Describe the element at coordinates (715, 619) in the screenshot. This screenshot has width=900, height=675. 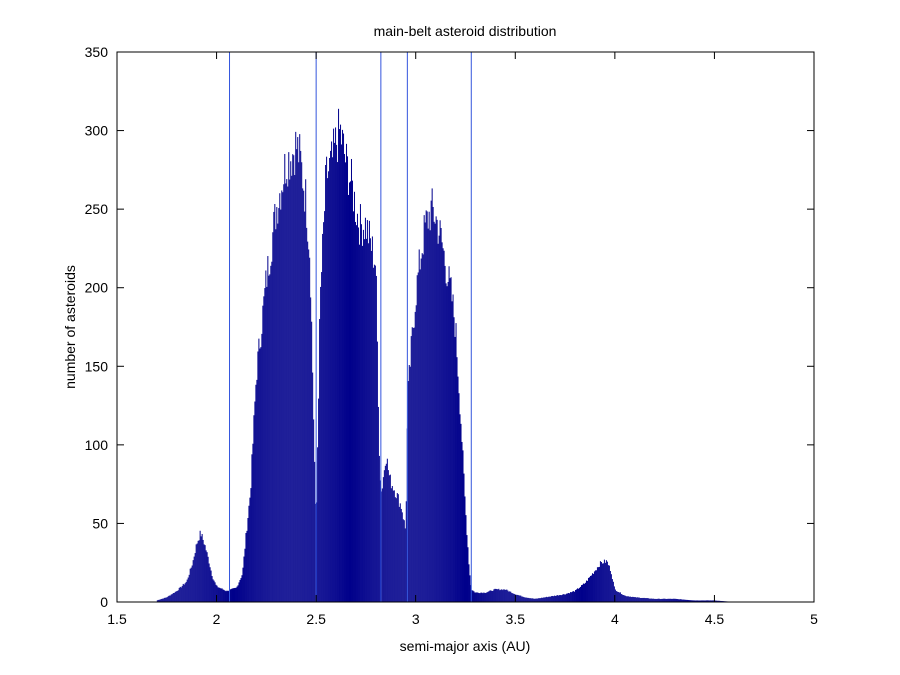
I see `x-tick-label: 4.5` at that location.